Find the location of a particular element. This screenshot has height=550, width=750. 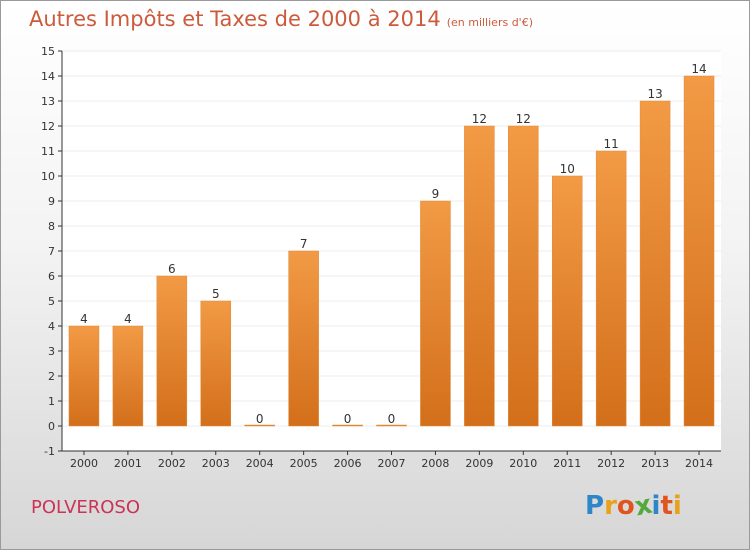

data-label: 5 is located at coordinates (216, 294).